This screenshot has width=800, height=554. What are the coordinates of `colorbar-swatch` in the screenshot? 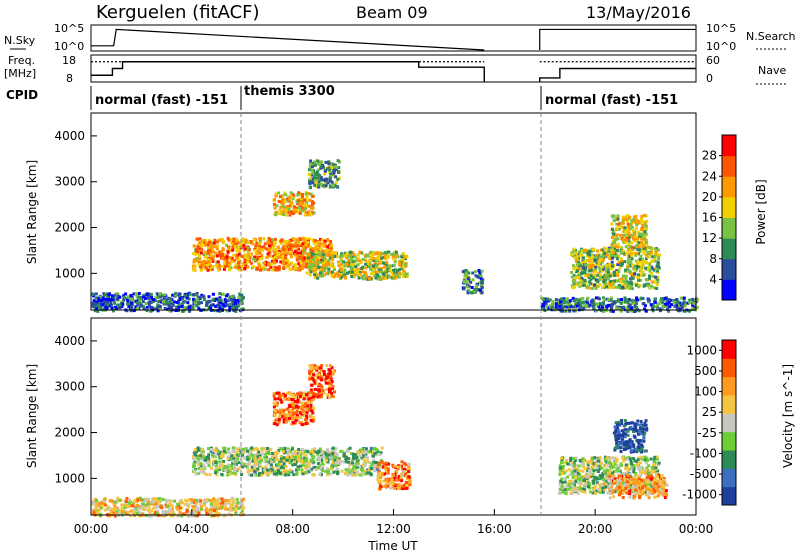 It's located at (729, 269).